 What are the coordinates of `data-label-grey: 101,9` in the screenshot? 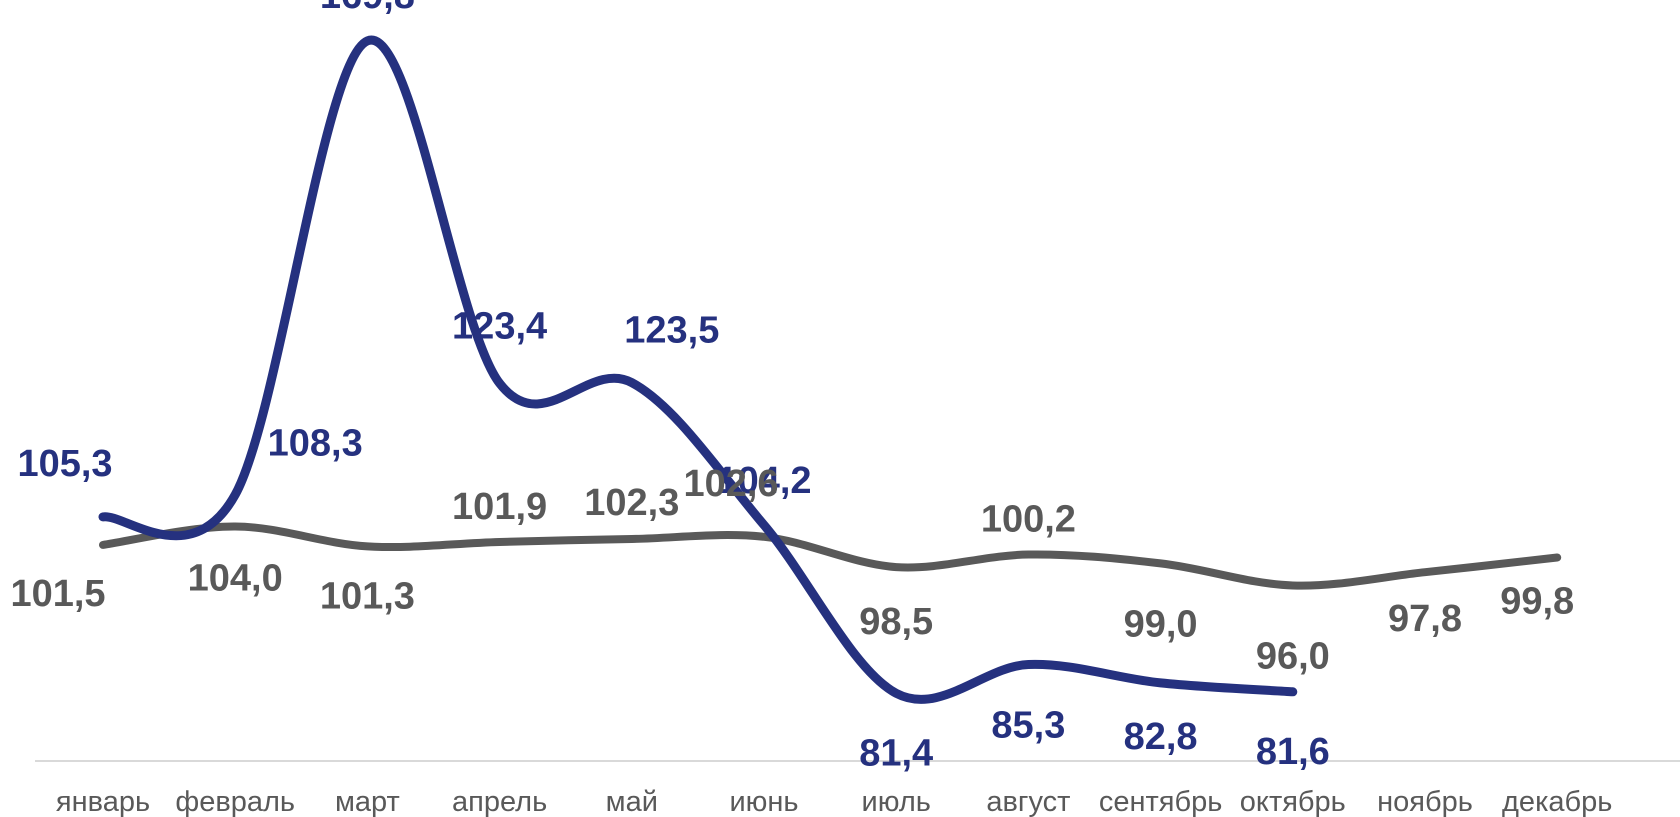 It's located at (499, 507).